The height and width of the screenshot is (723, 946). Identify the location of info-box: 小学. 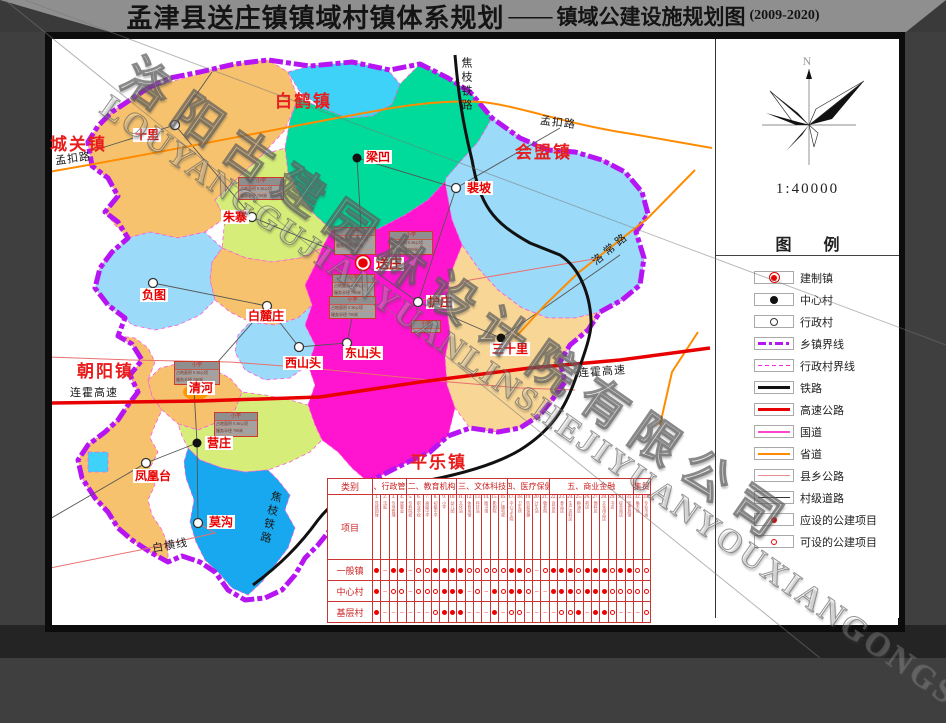
(426, 326).